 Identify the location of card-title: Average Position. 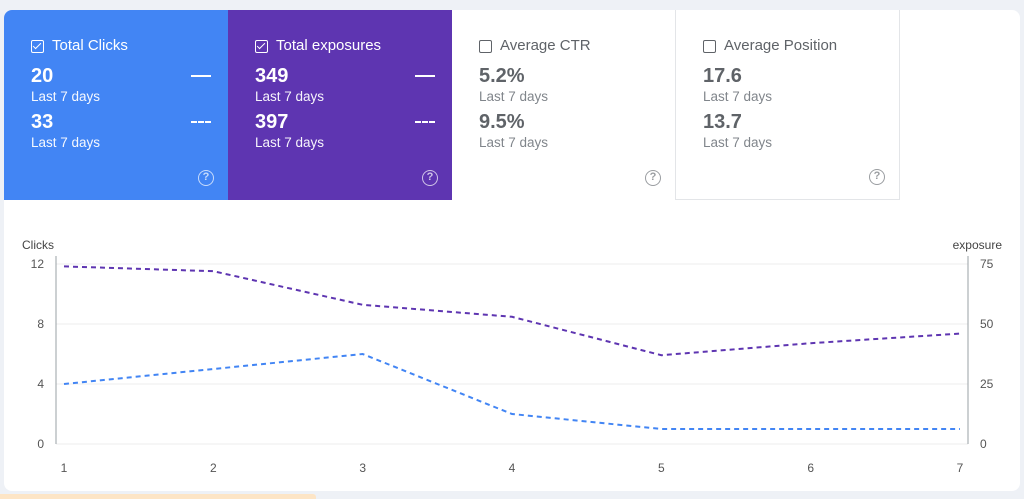
(781, 45).